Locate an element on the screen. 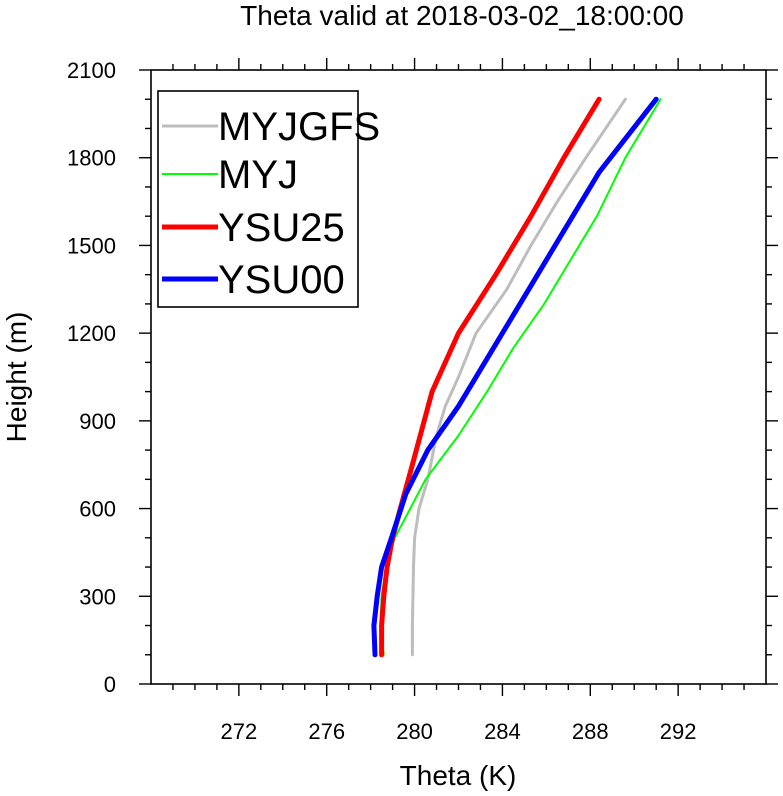 The image size is (783, 796). y-tick-label: 300 is located at coordinates (97, 596).